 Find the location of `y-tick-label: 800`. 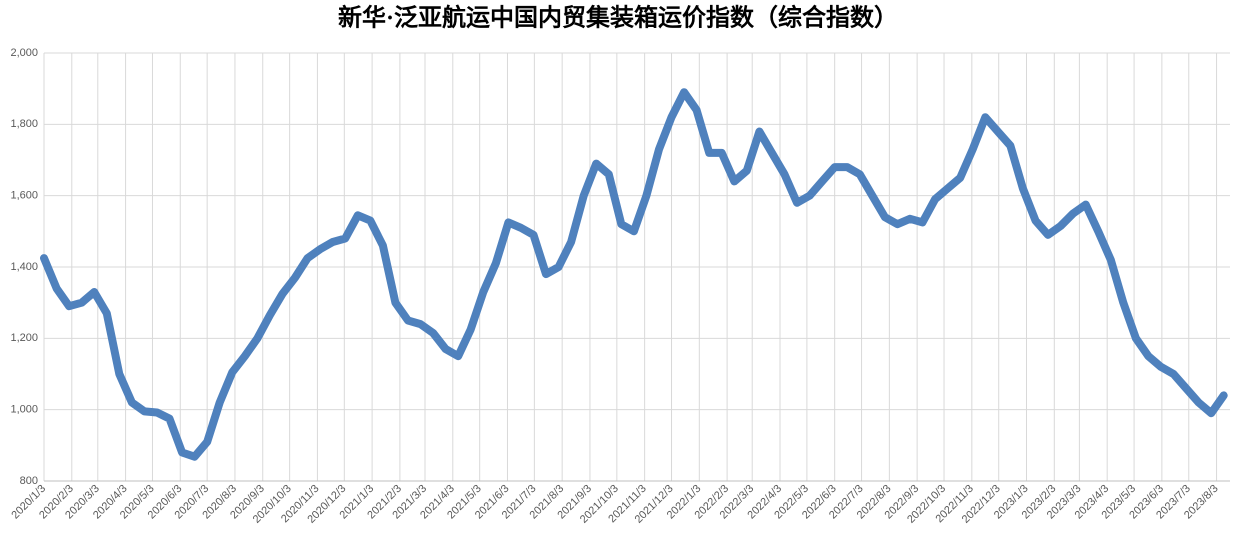

y-tick-label: 800 is located at coordinates (29, 481).